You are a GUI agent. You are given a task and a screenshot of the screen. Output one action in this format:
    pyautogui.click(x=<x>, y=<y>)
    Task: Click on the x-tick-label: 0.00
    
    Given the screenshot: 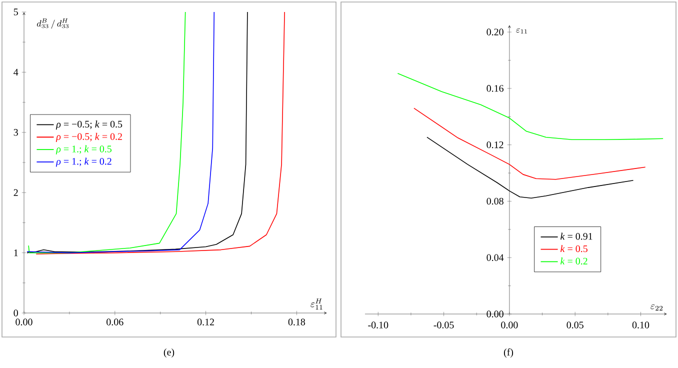 What is the action you would take?
    pyautogui.click(x=509, y=325)
    